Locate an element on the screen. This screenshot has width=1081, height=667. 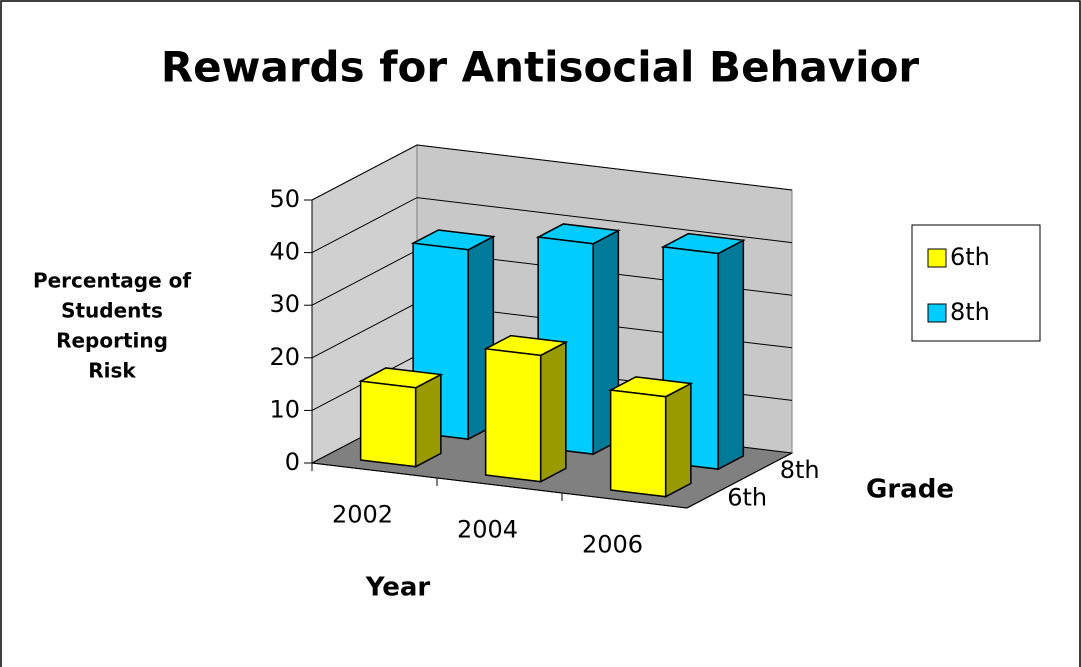
y-axis-label: Risk is located at coordinates (112, 371).